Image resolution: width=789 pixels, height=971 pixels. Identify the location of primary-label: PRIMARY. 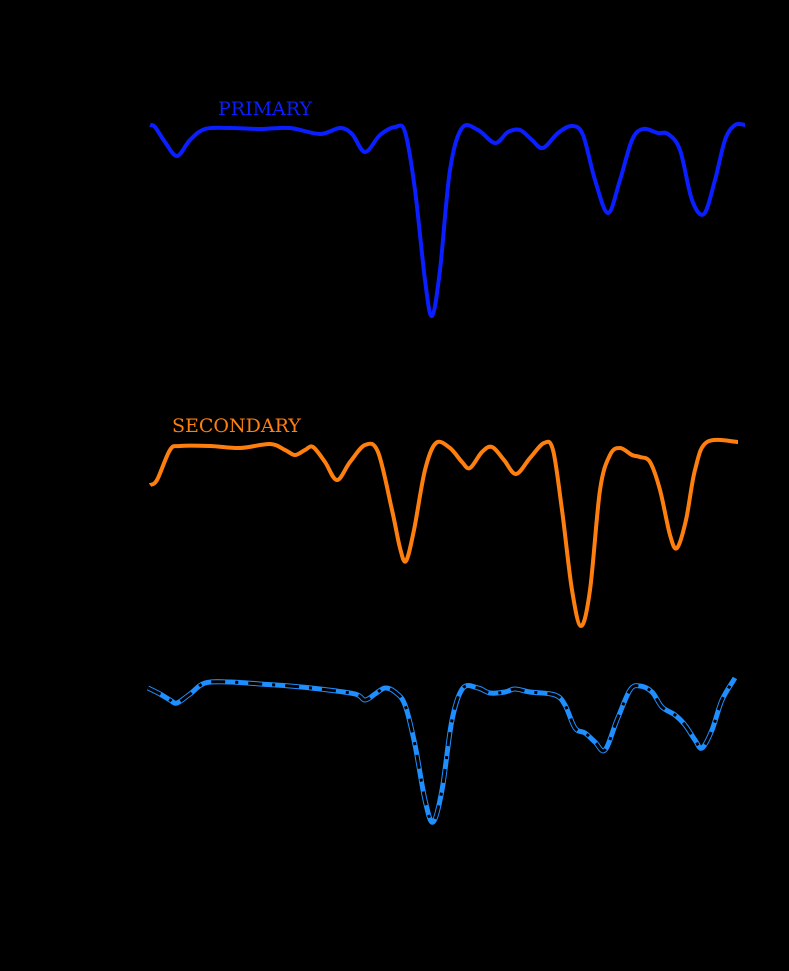
(265, 109).